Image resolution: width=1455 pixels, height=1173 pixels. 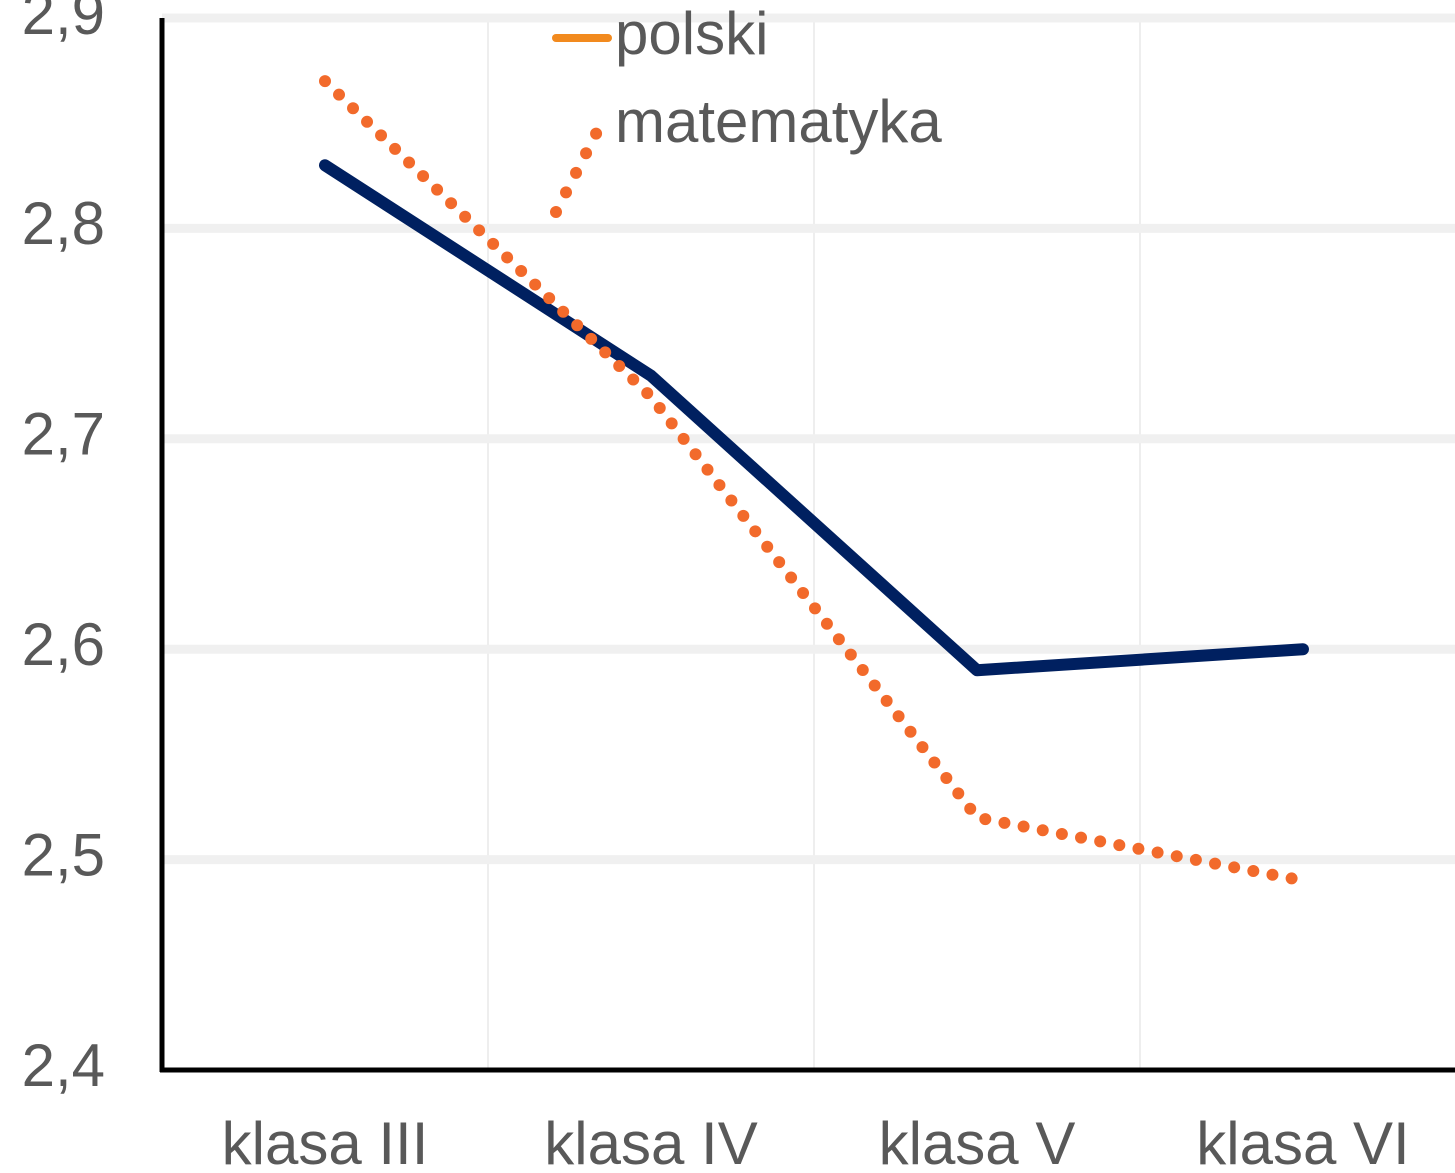 What do you see at coordinates (63, 223) in the screenshot?
I see `y-tick-label: 2,8` at bounding box center [63, 223].